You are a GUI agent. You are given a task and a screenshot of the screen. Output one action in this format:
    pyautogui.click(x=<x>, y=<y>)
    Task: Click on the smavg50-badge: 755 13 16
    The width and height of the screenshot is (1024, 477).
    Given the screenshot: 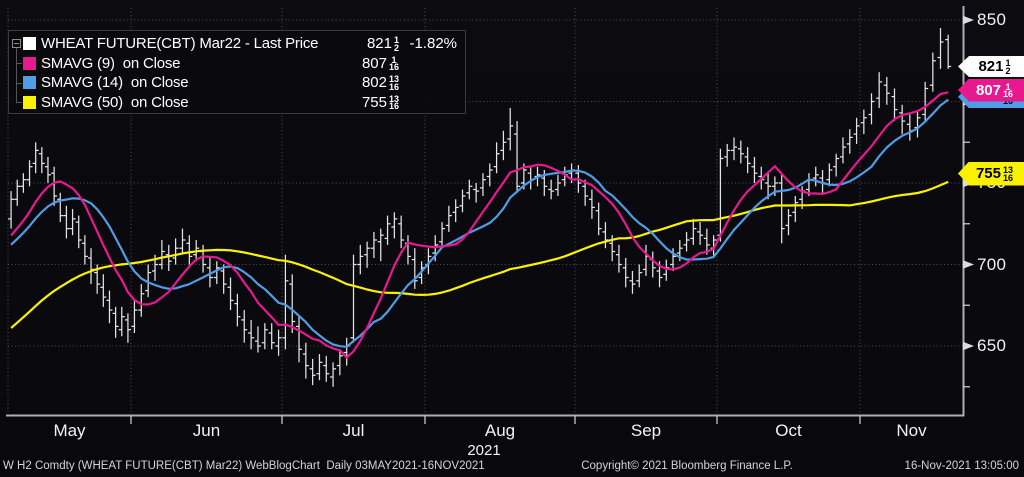 What is the action you would take?
    pyautogui.click(x=991, y=173)
    